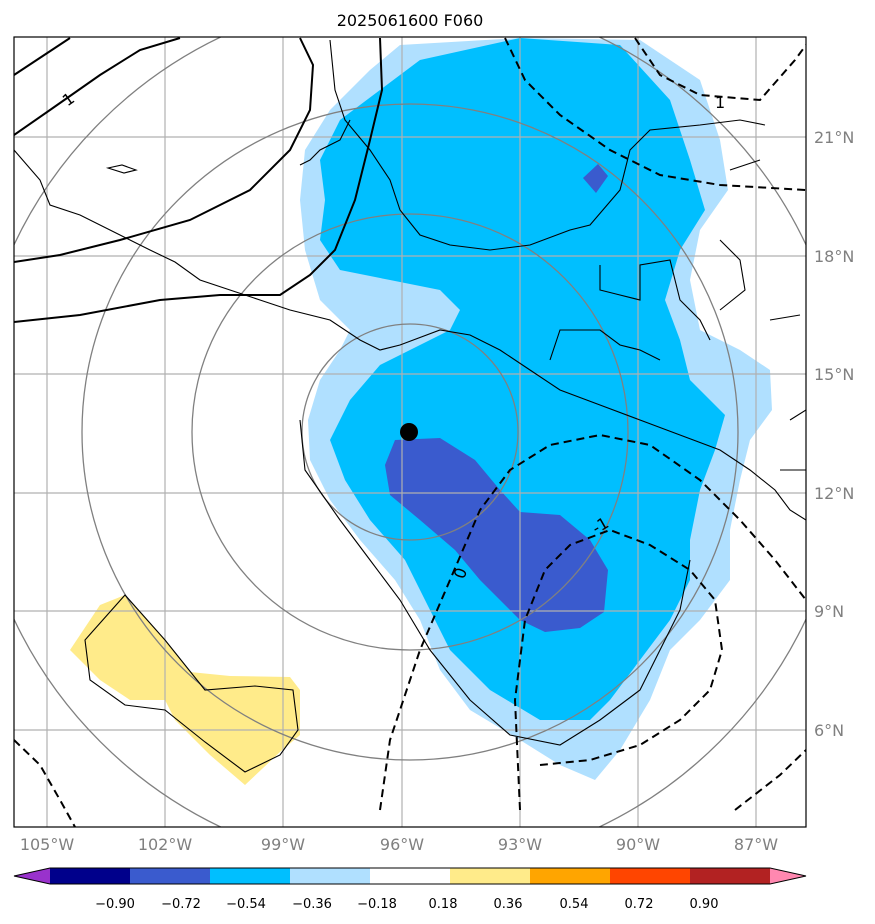 Image resolution: width=875 pixels, height=924 pixels. Describe the element at coordinates (829, 730) in the screenshot. I see `lat-label: 6°N` at that location.